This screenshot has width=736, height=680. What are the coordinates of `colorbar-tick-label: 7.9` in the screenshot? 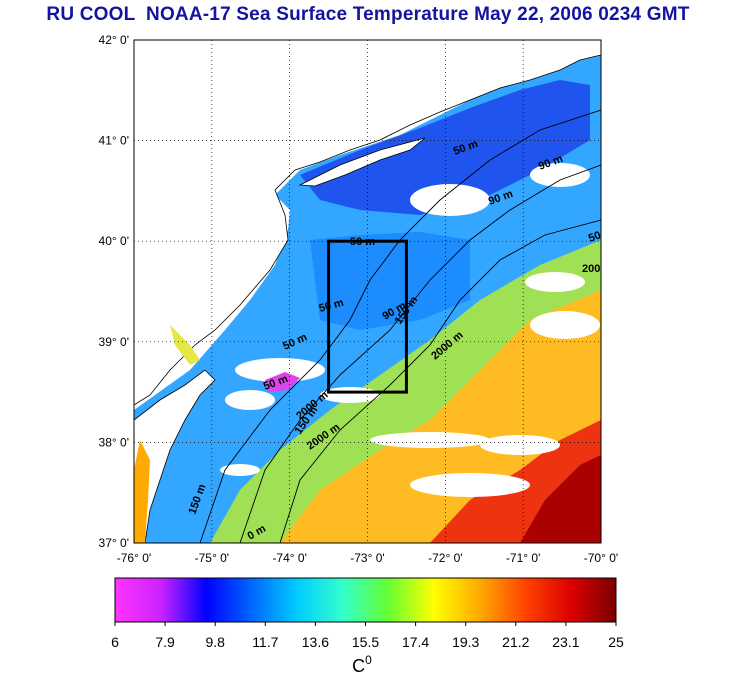 It's located at (165, 642).